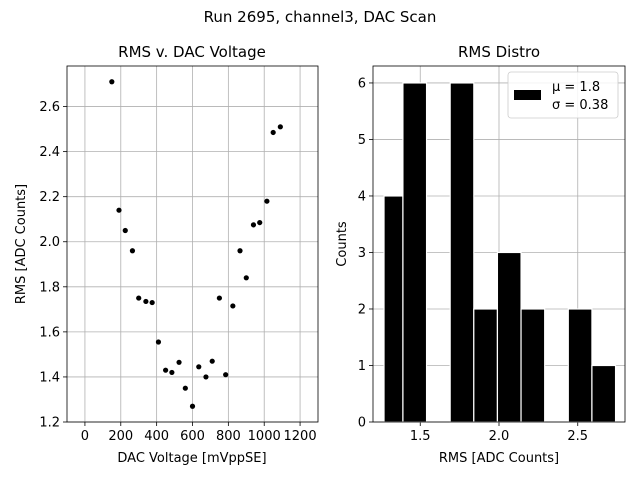  I want to click on scatter-ytick-label: 2.2, so click(49, 197).